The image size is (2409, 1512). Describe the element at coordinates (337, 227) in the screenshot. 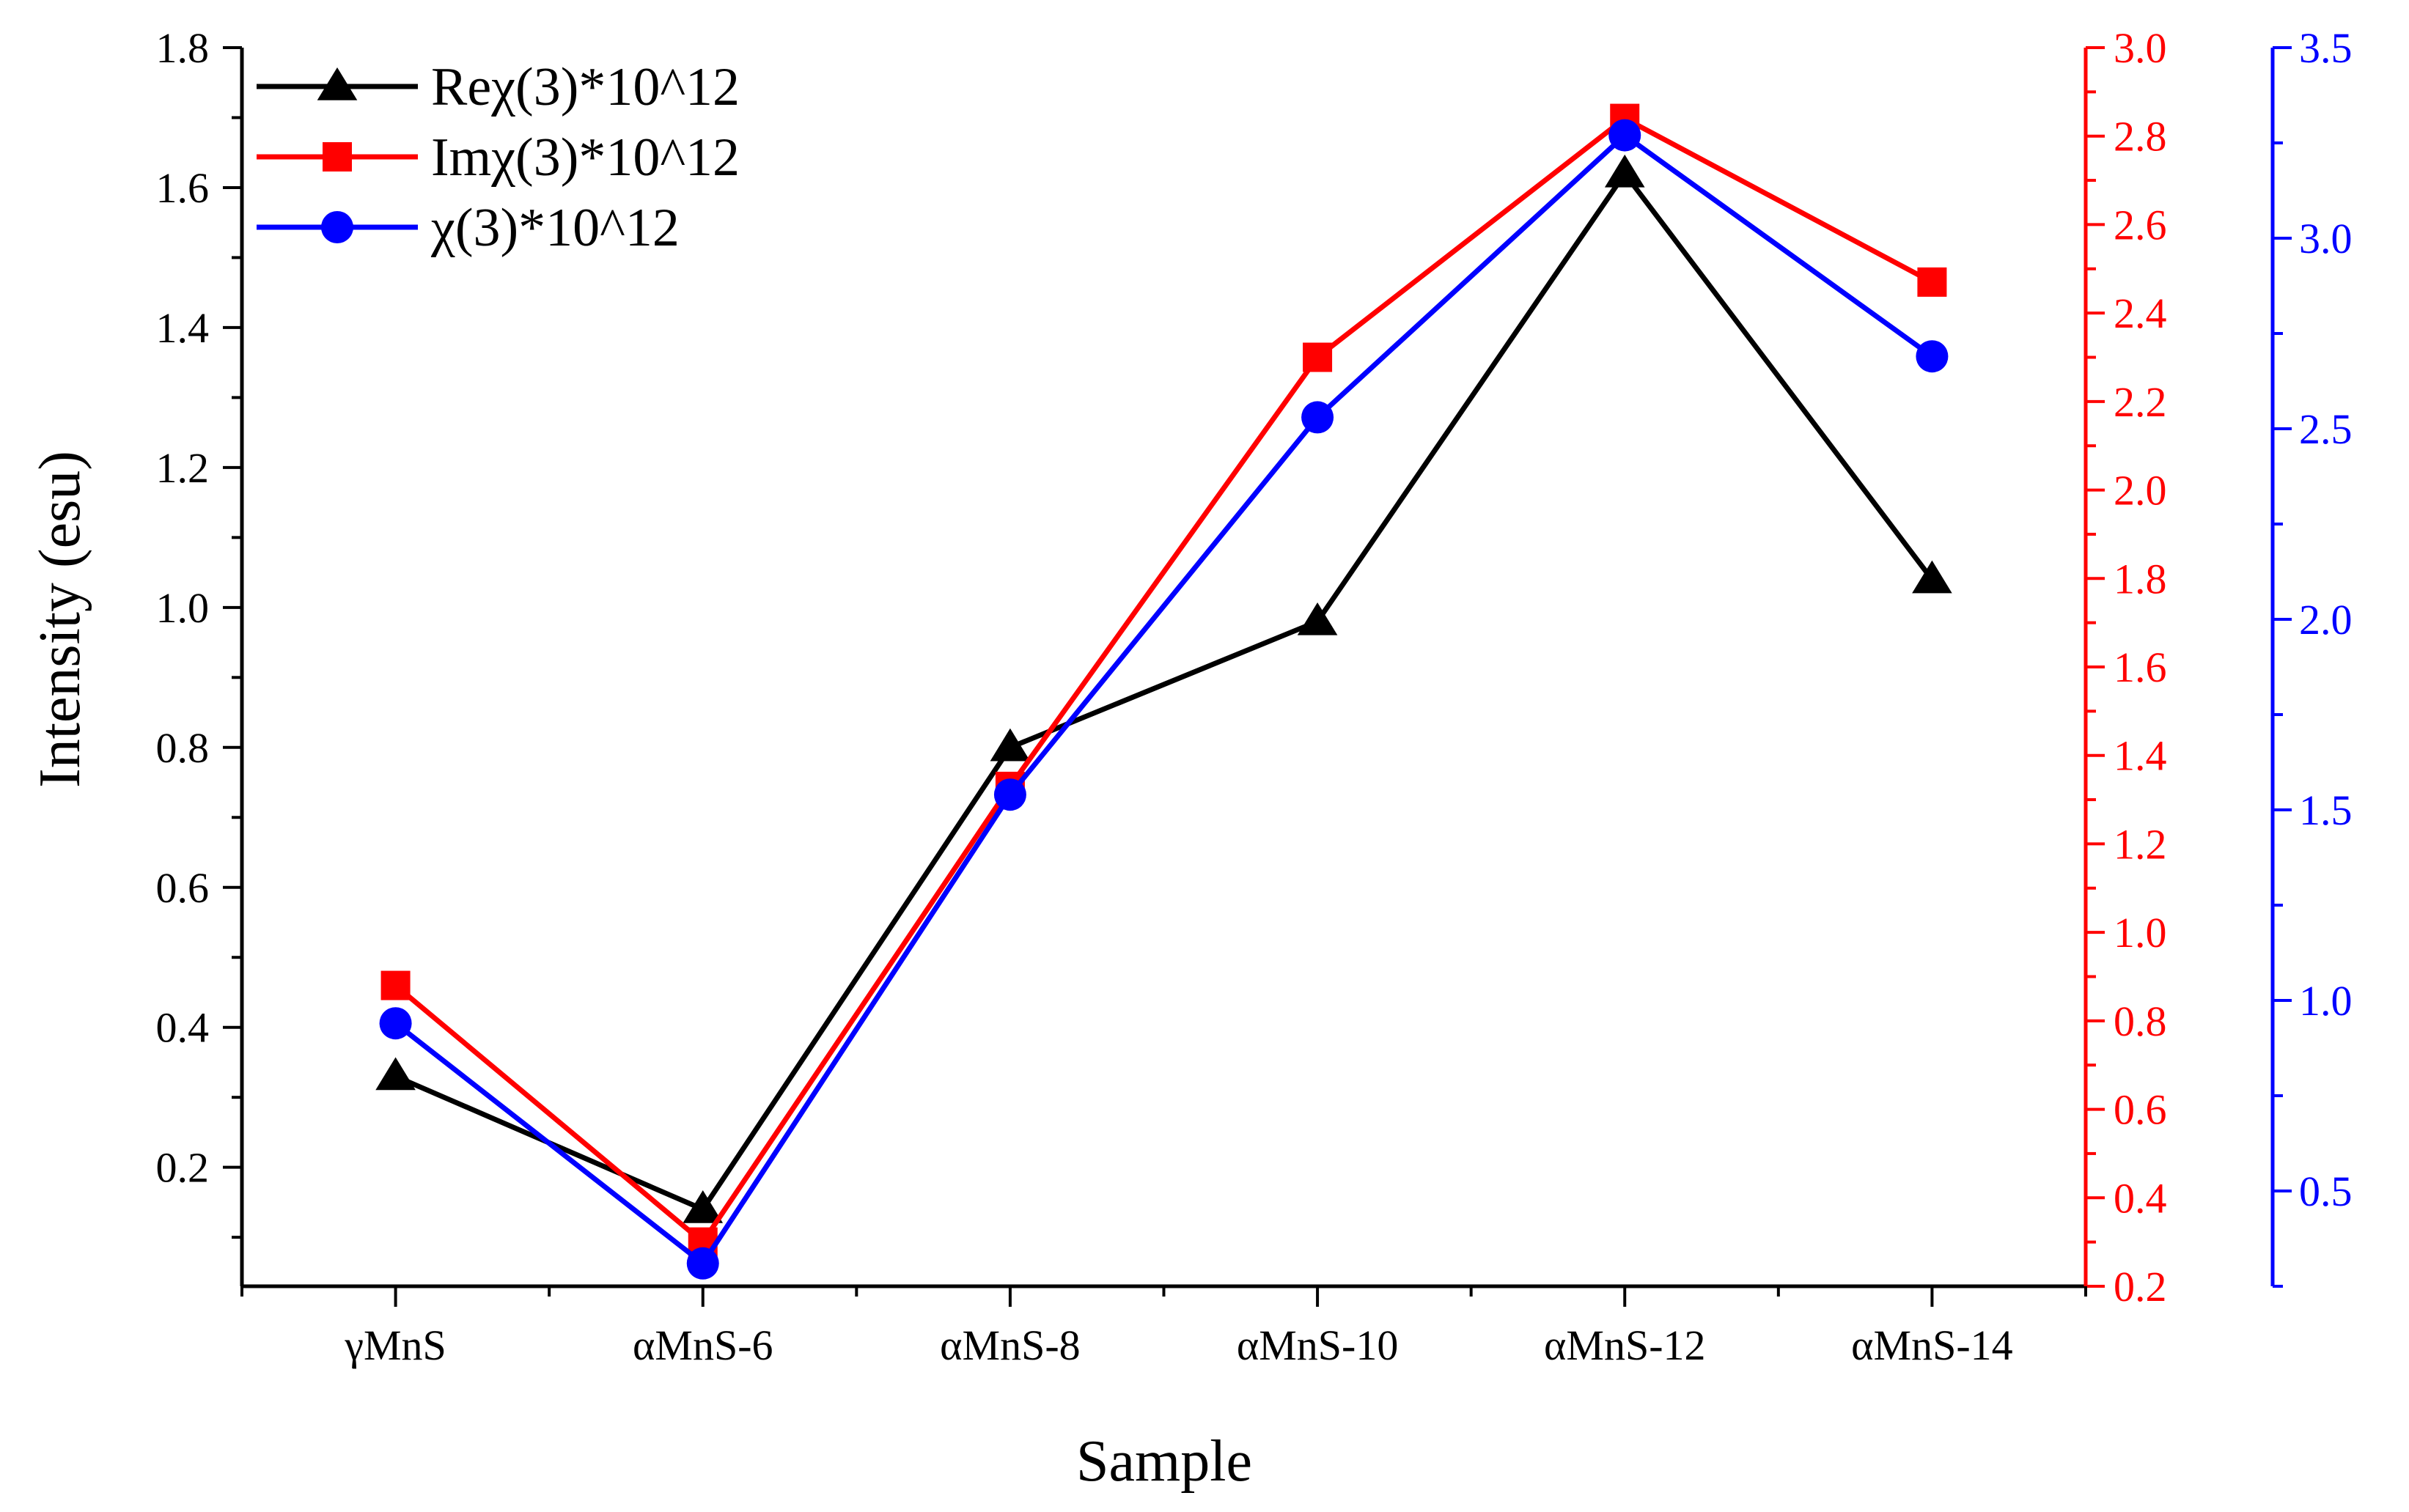

I see `legend-marker-circle` at that location.